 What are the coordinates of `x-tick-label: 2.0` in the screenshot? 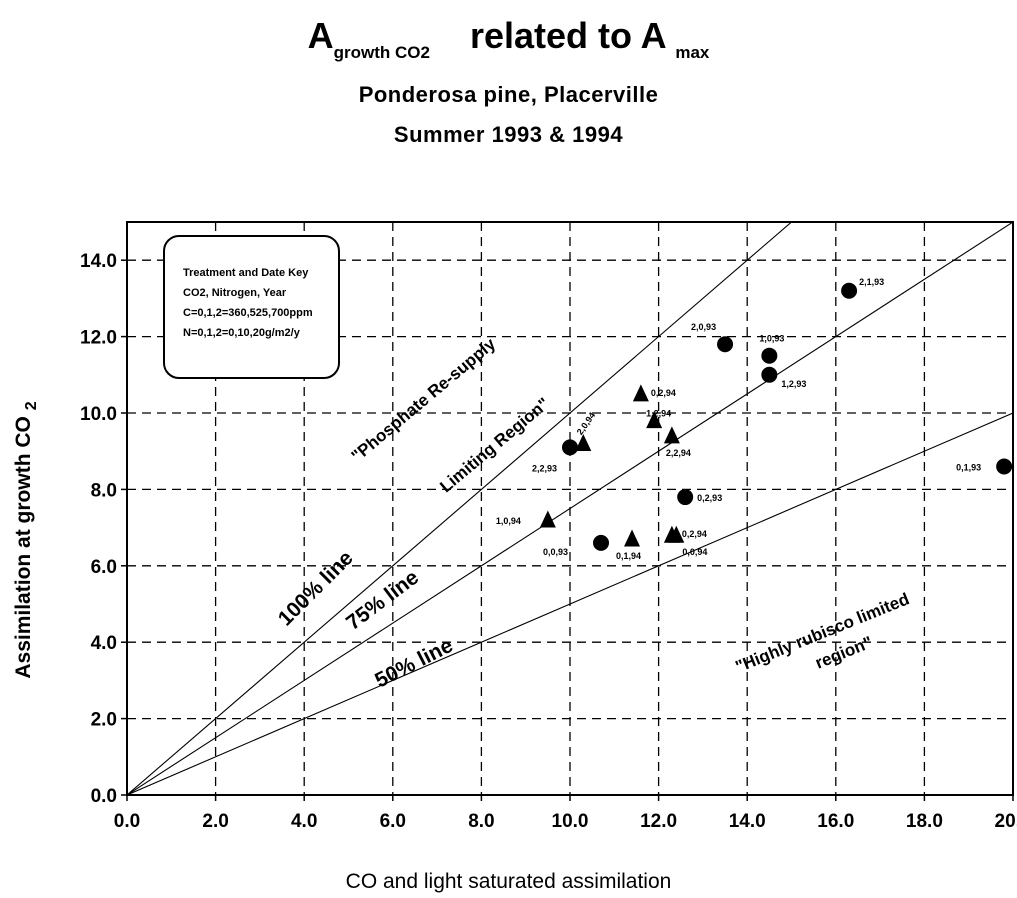 It's located at (215, 821).